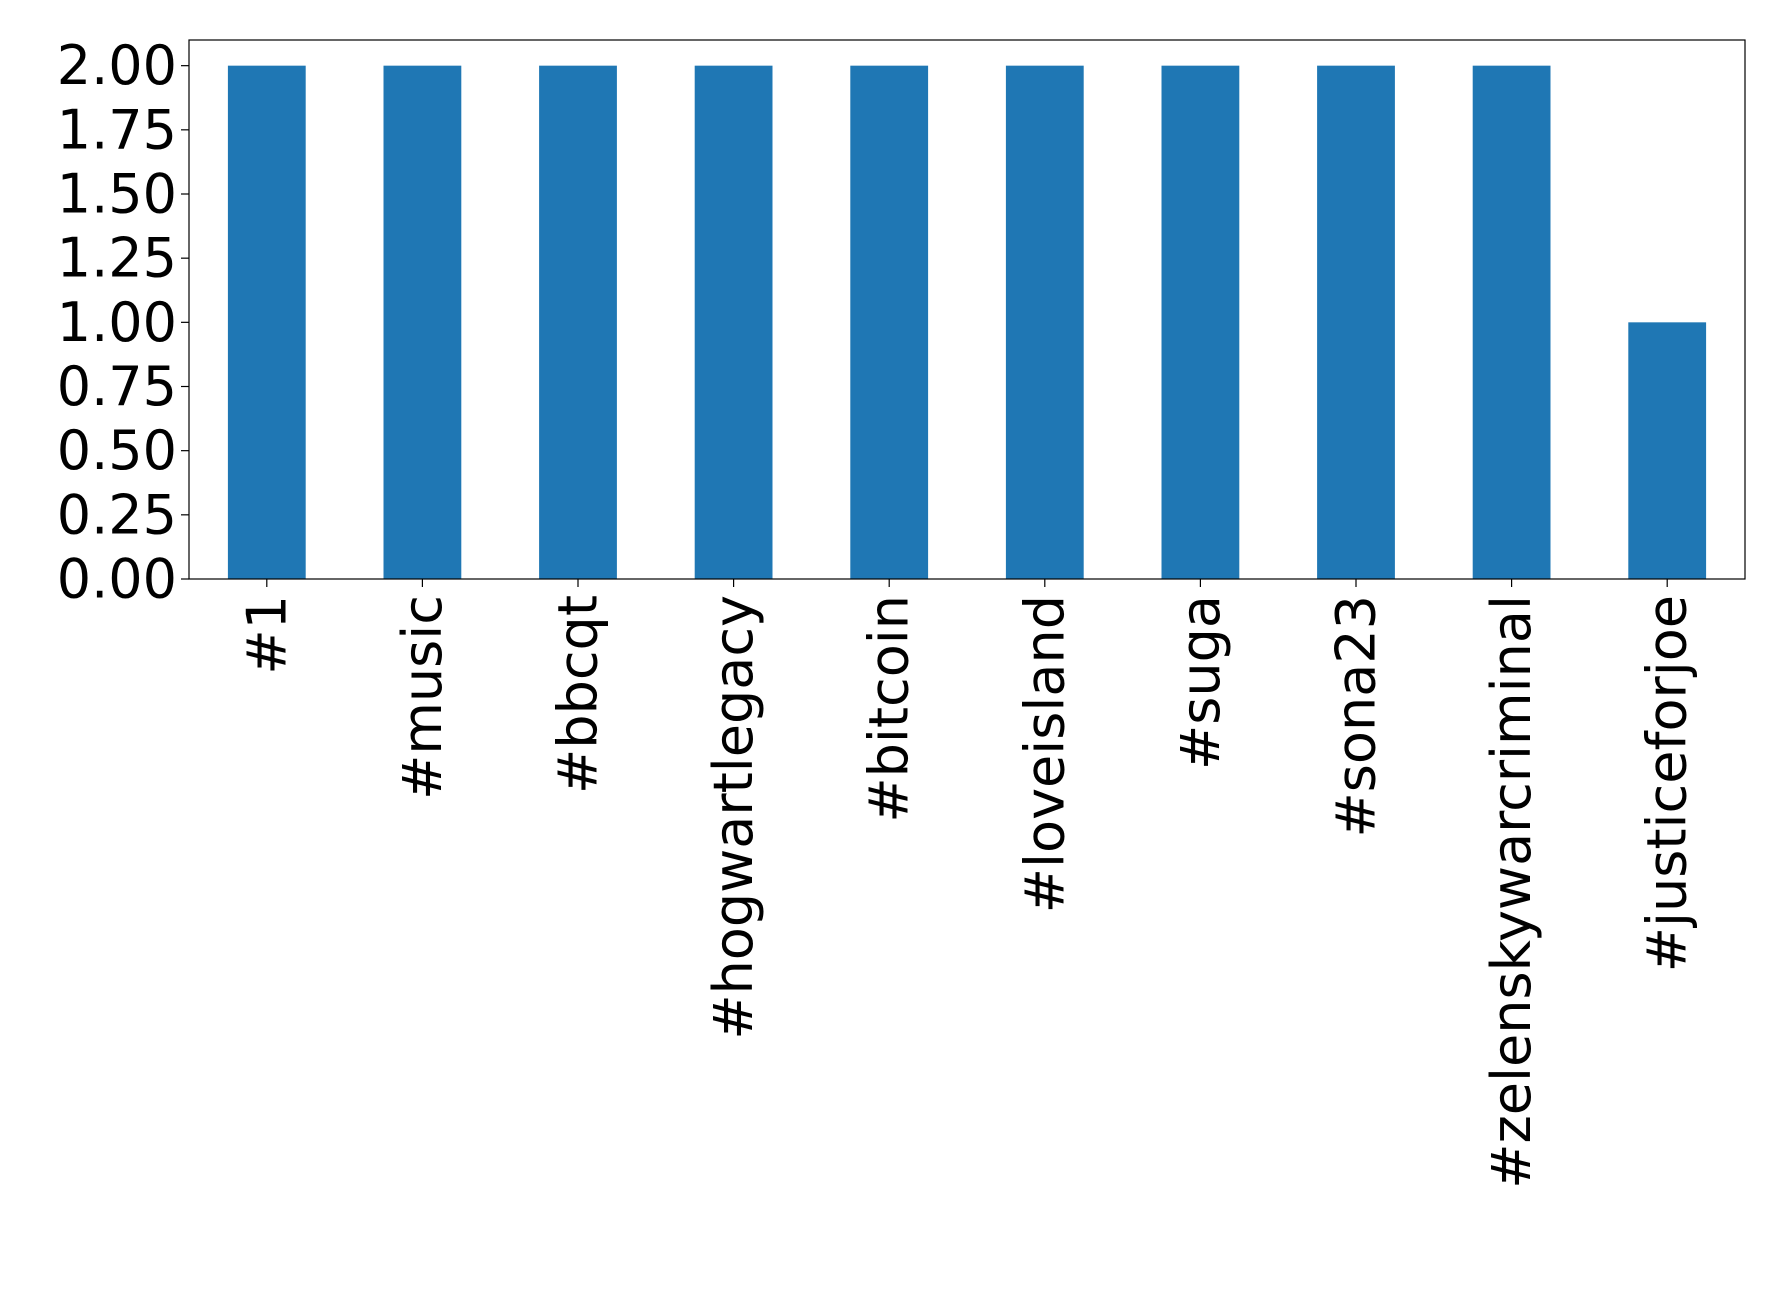 The width and height of the screenshot is (1778, 1315). What do you see at coordinates (117, 194) in the screenshot?
I see `y-tick-label-6: 1.50` at bounding box center [117, 194].